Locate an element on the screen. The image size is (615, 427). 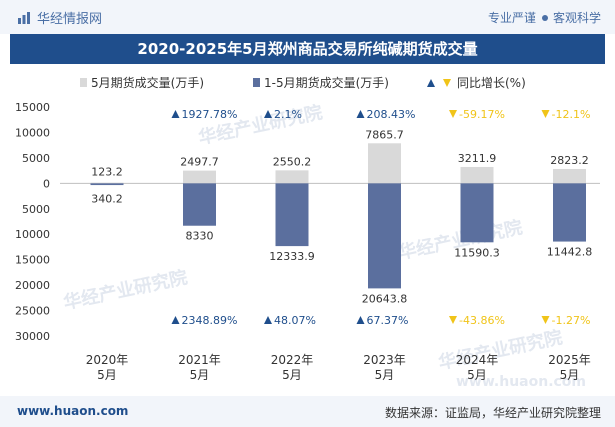
brand-name: 华经情报网 is located at coordinates (70, 19).